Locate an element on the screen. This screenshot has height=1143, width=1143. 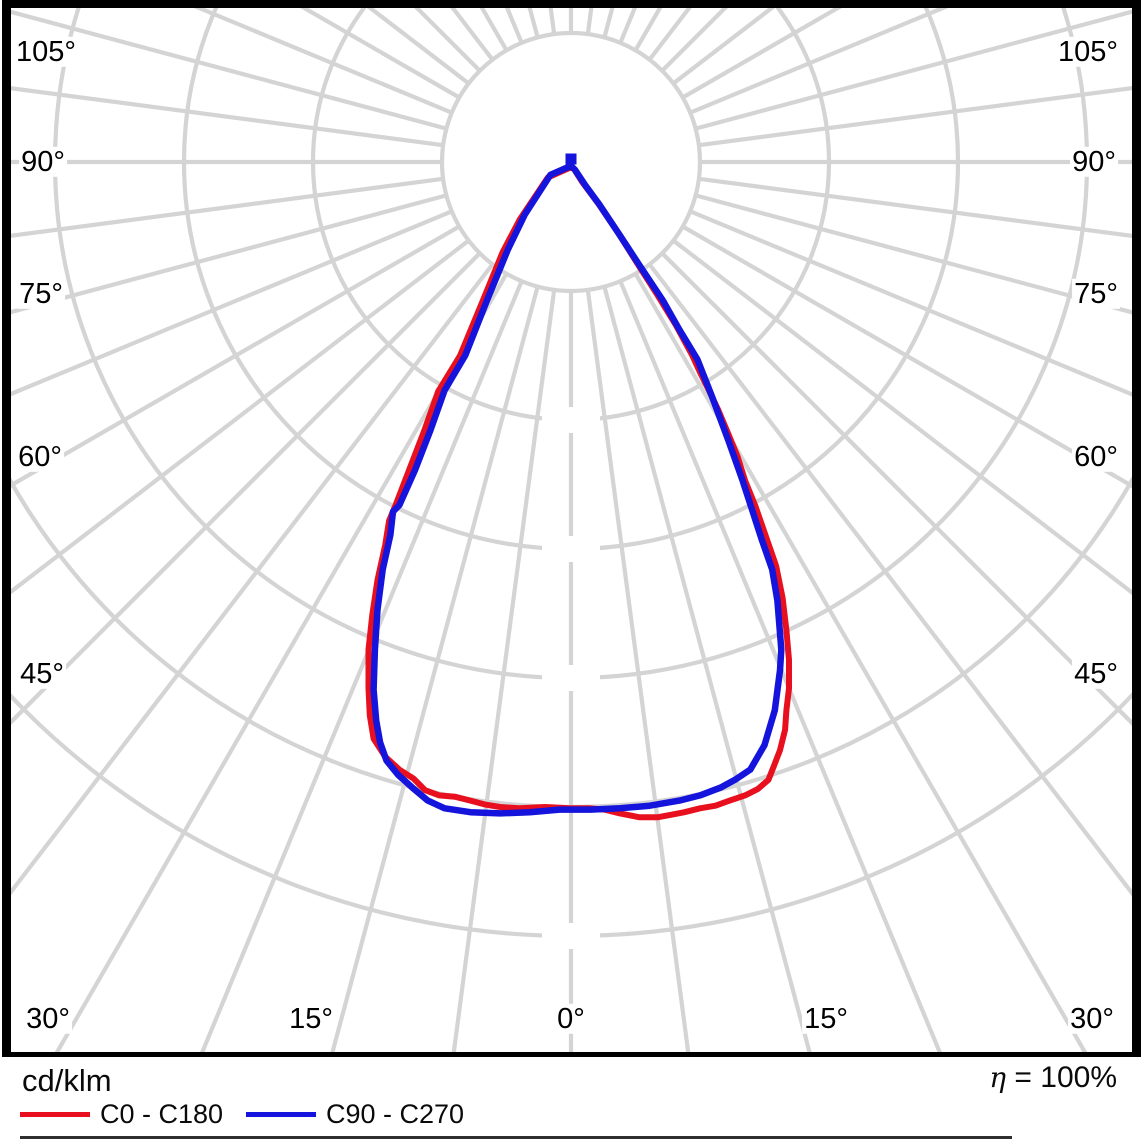
legend-item-c90-c270: C90 - C270 is located at coordinates (355, 1113).